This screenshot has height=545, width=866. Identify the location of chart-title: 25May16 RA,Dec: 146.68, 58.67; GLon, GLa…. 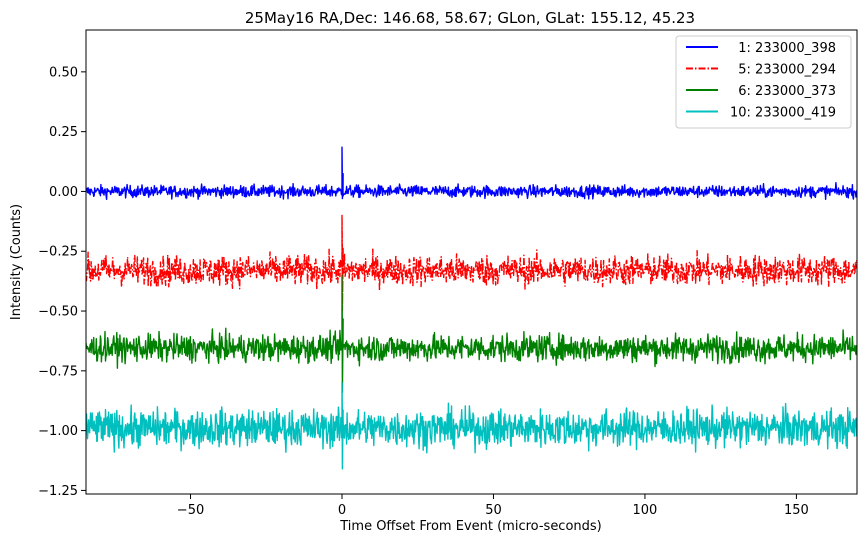
(470, 18).